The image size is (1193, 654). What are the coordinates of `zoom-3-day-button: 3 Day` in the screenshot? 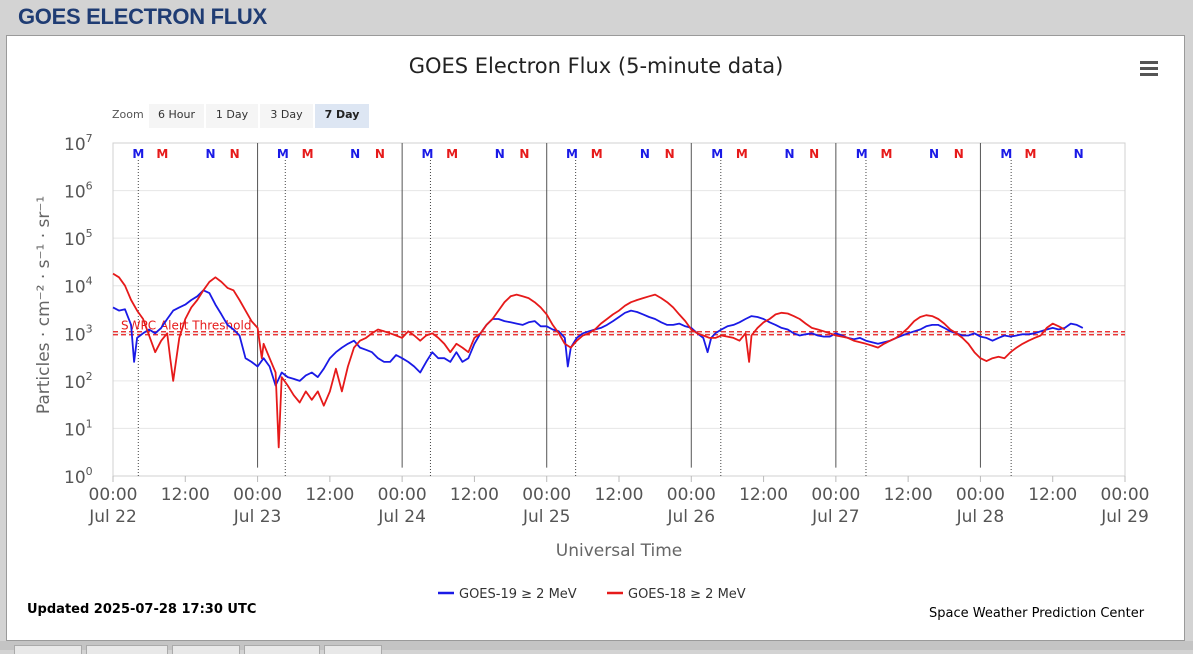 It's located at (286, 116).